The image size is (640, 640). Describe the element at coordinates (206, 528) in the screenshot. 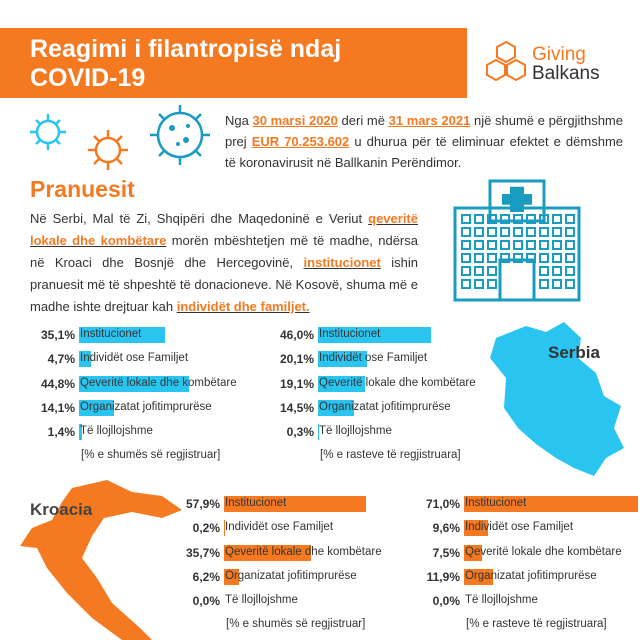

I see `value-label: 0,2%` at that location.